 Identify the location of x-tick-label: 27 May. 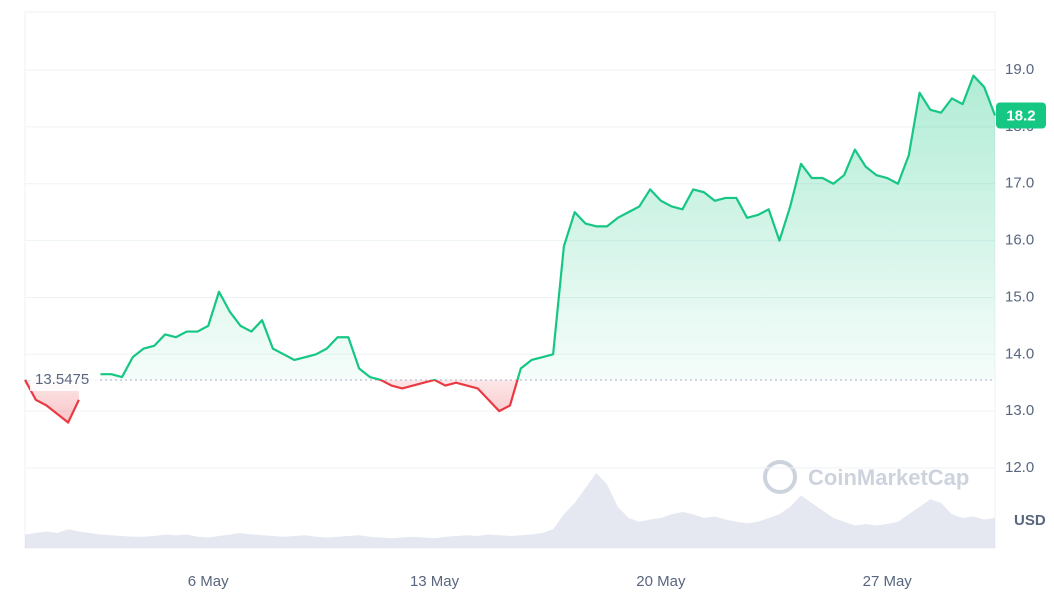
(888, 581).